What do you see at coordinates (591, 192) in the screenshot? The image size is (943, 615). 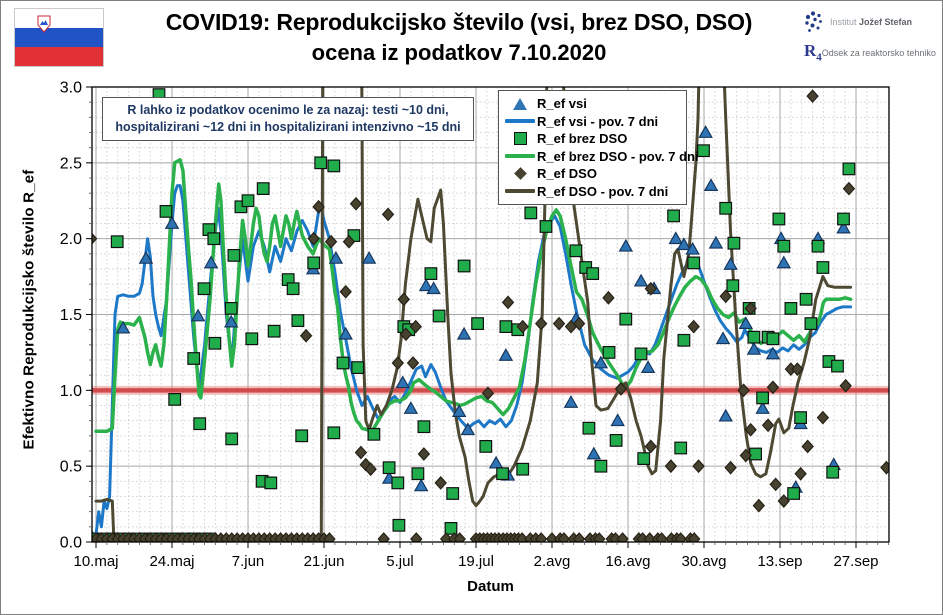 I see `legend-item-dso-pov7: R_ef DSO - pov. 7 dni` at bounding box center [591, 192].